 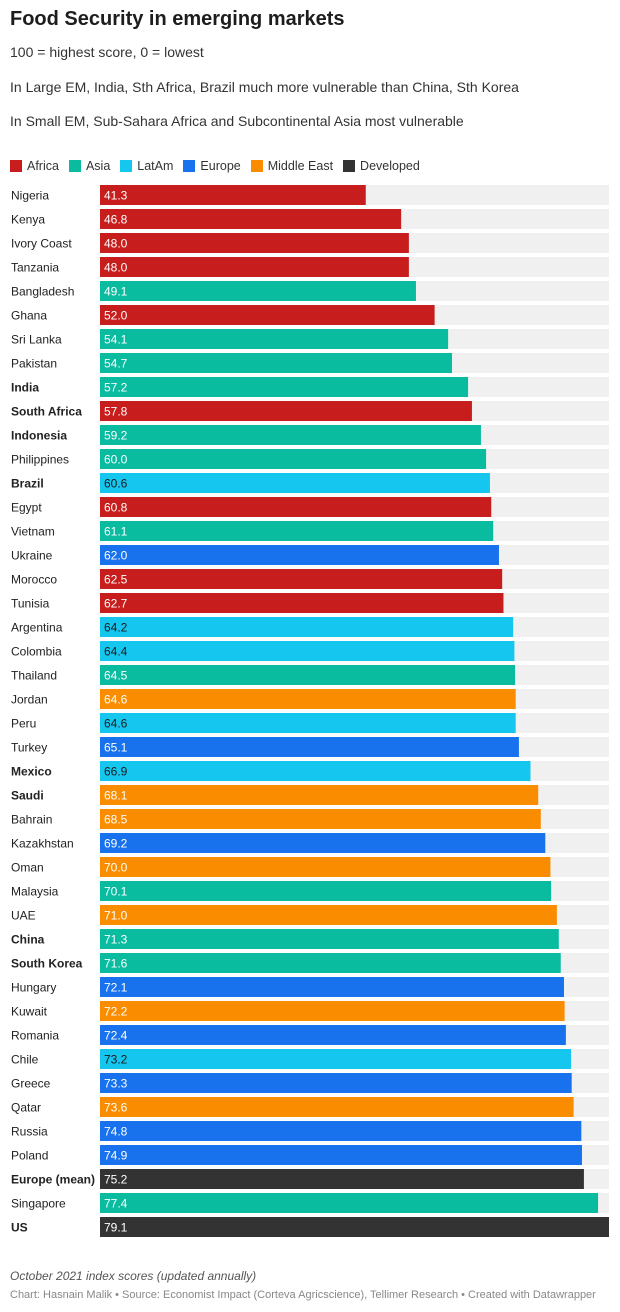 What do you see at coordinates (116, 604) in the screenshot?
I see `value-label: 62.7` at bounding box center [116, 604].